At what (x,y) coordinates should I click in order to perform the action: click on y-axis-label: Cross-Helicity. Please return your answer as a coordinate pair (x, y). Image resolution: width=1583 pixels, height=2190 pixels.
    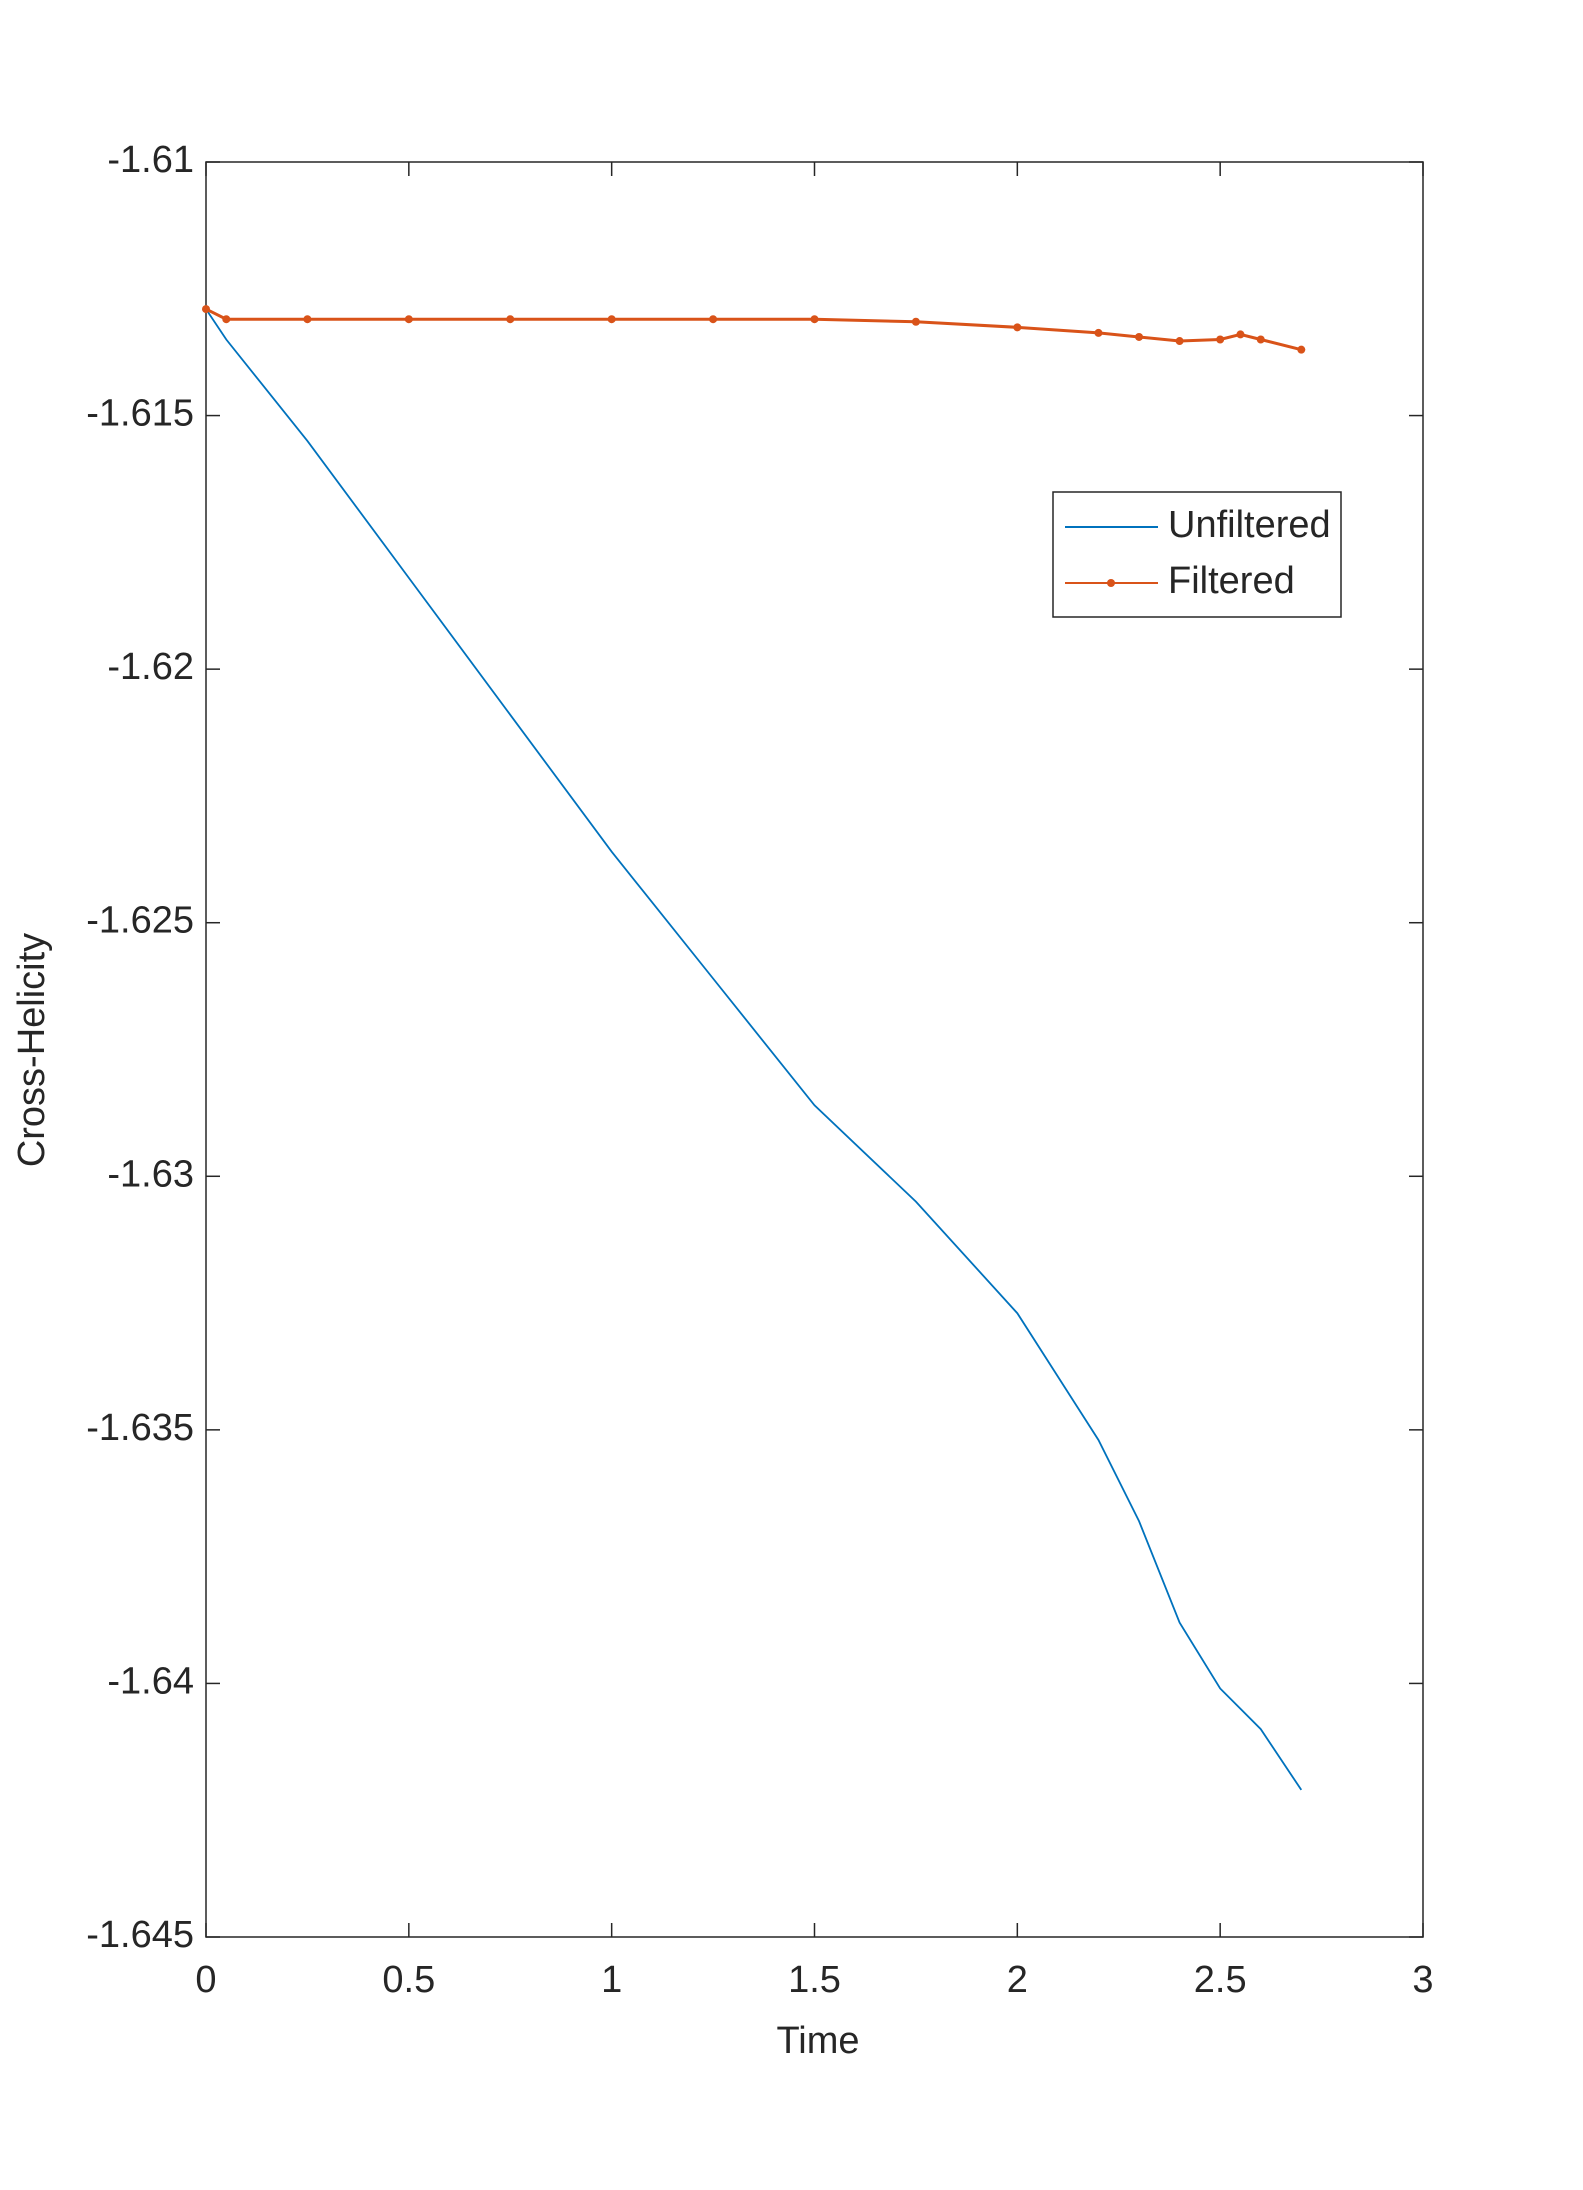
    Looking at the image, I should click on (32, 1050).